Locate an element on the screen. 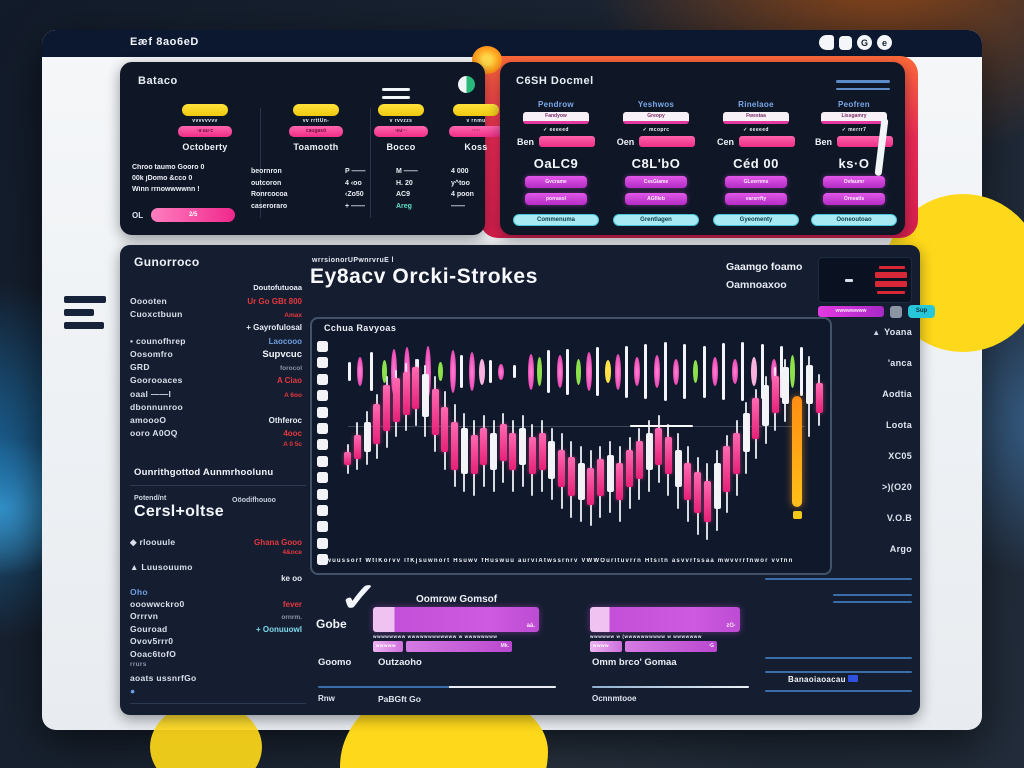 The width and height of the screenshot is (1024, 768). cyan-pill-button: Gyeomenty is located at coordinates (756, 220).